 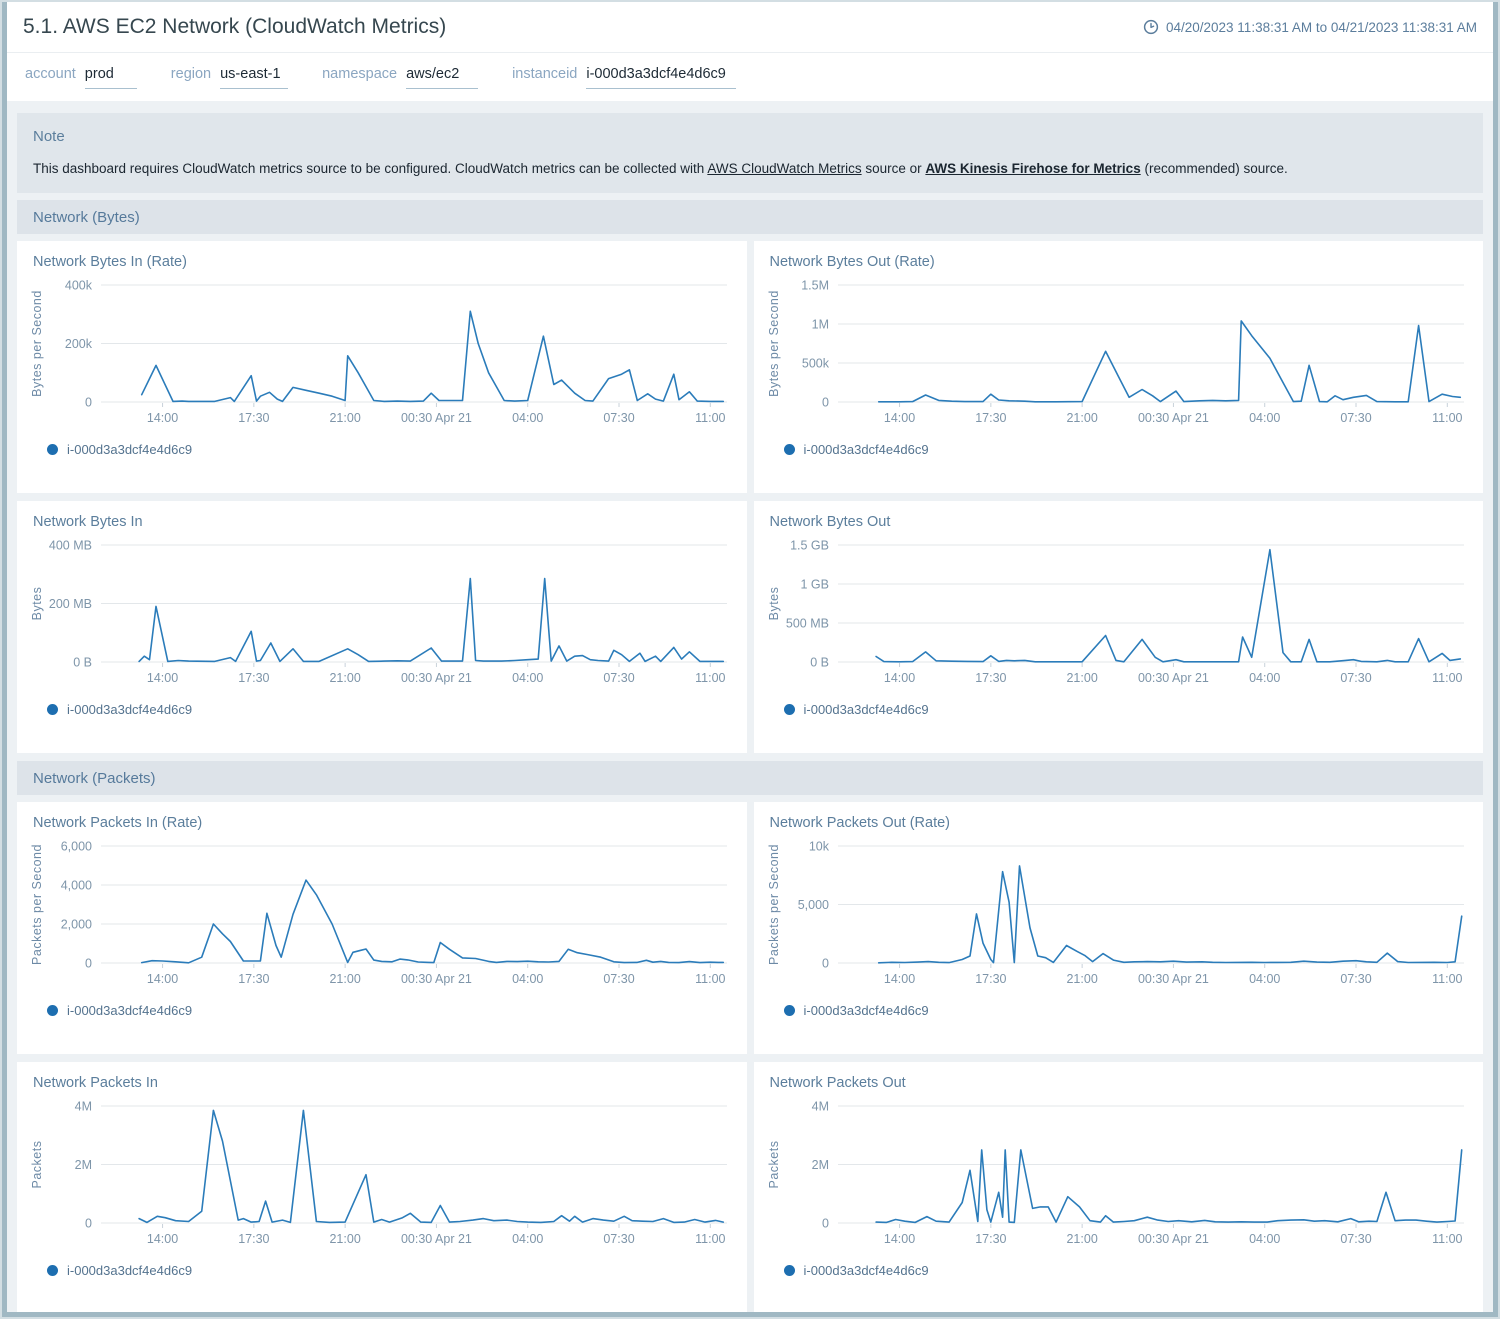 I want to click on y-tick-label: 1M, so click(x=819, y=325).